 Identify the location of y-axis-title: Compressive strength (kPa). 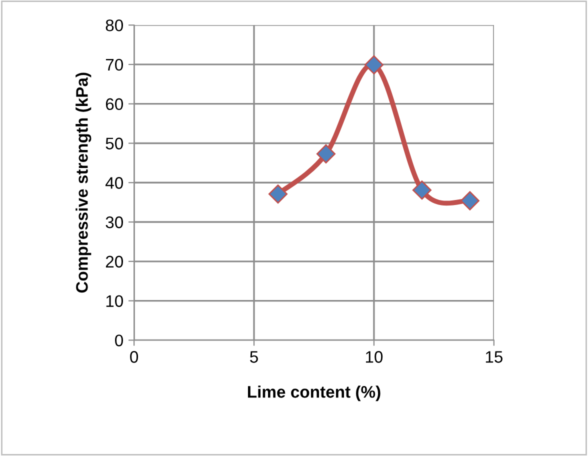
(84, 182).